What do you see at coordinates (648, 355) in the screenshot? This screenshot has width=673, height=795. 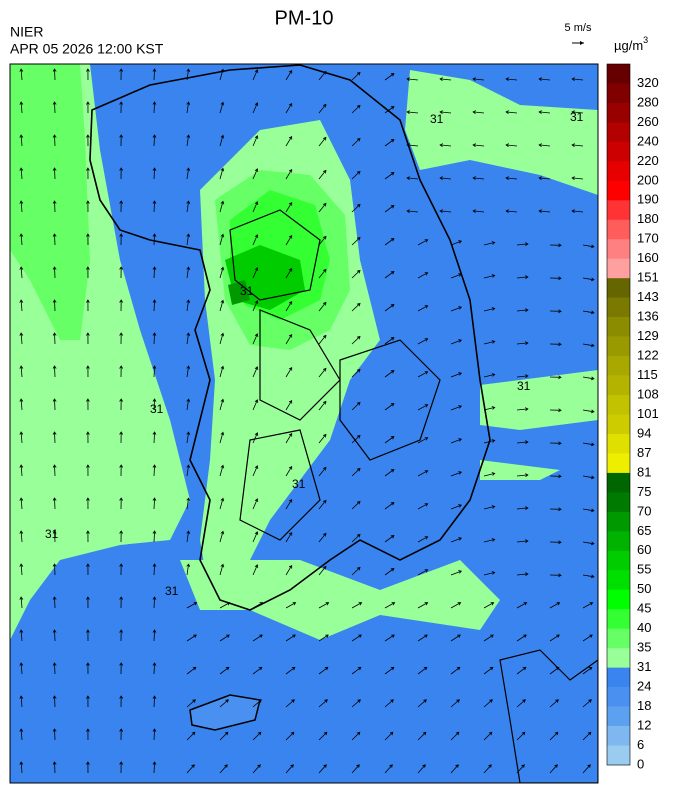 I see `colorbar-label: 122` at bounding box center [648, 355].